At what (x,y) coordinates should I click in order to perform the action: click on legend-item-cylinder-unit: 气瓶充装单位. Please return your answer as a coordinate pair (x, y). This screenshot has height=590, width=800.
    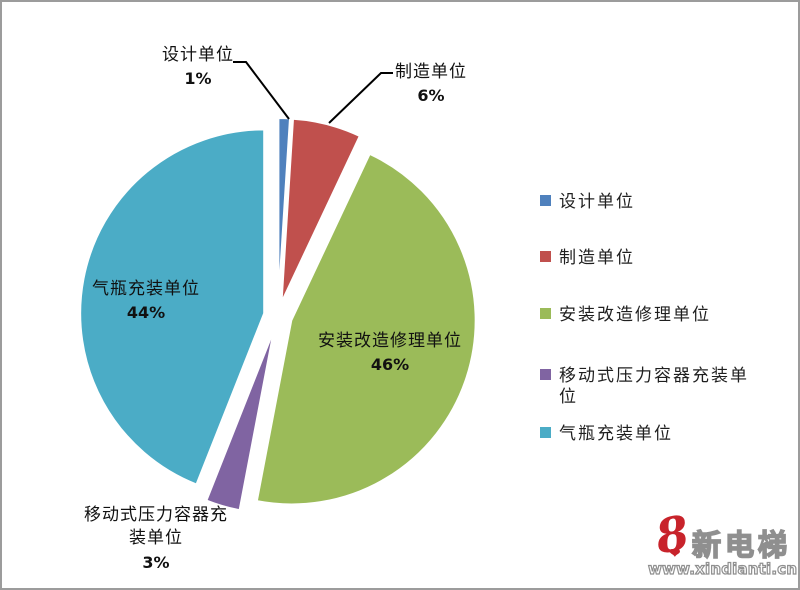
    Looking at the image, I should click on (606, 433).